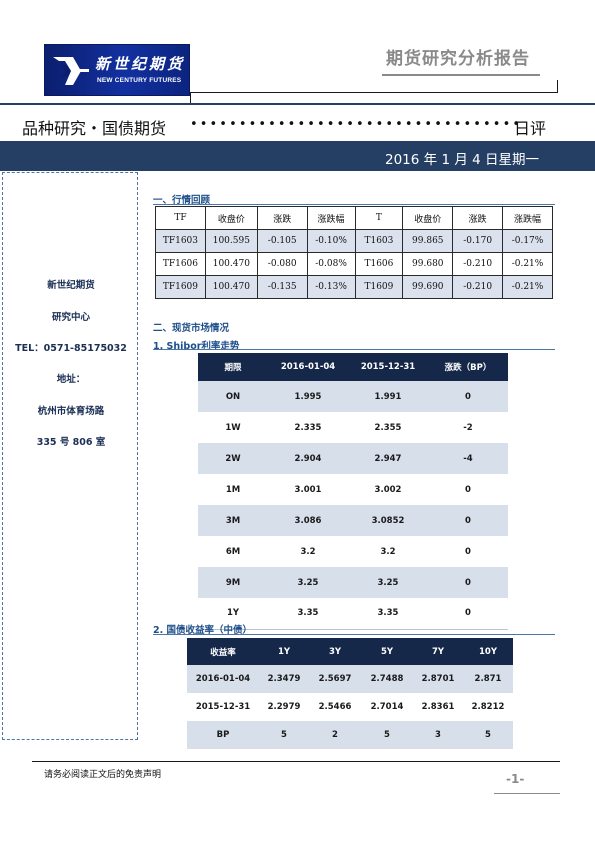 Image resolution: width=595 pixels, height=842 pixels. Describe the element at coordinates (488, 679) in the screenshot. I see `table-cell: 2.871` at that location.